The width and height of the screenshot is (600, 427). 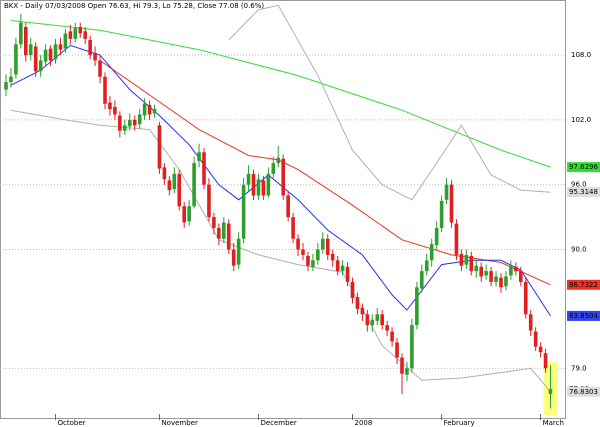 I want to click on y-tick-label: 90.0, so click(x=579, y=250).